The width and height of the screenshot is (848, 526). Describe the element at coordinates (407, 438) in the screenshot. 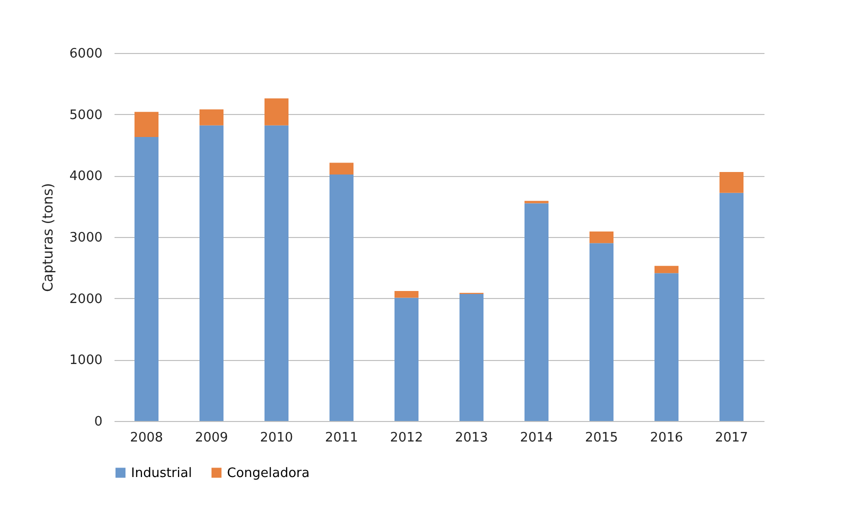

I see `x-tick-label: 2012` at that location.